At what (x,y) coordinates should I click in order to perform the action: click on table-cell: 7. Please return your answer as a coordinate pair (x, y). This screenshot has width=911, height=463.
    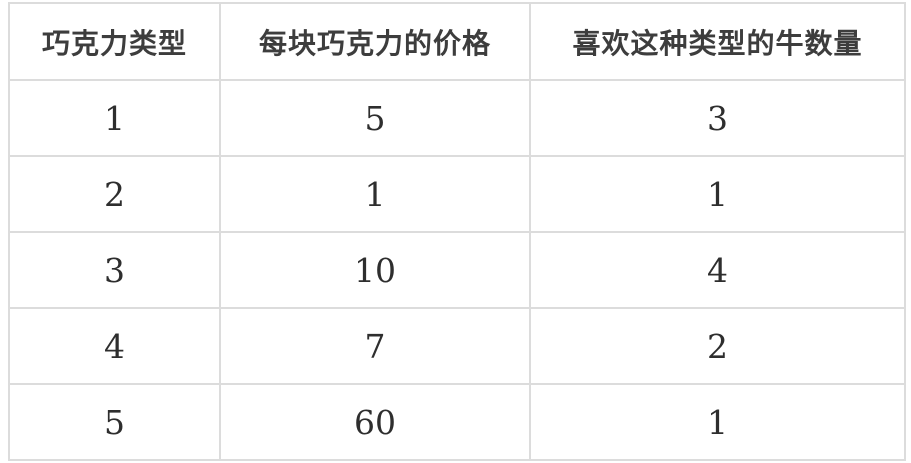
    Looking at the image, I should click on (375, 346).